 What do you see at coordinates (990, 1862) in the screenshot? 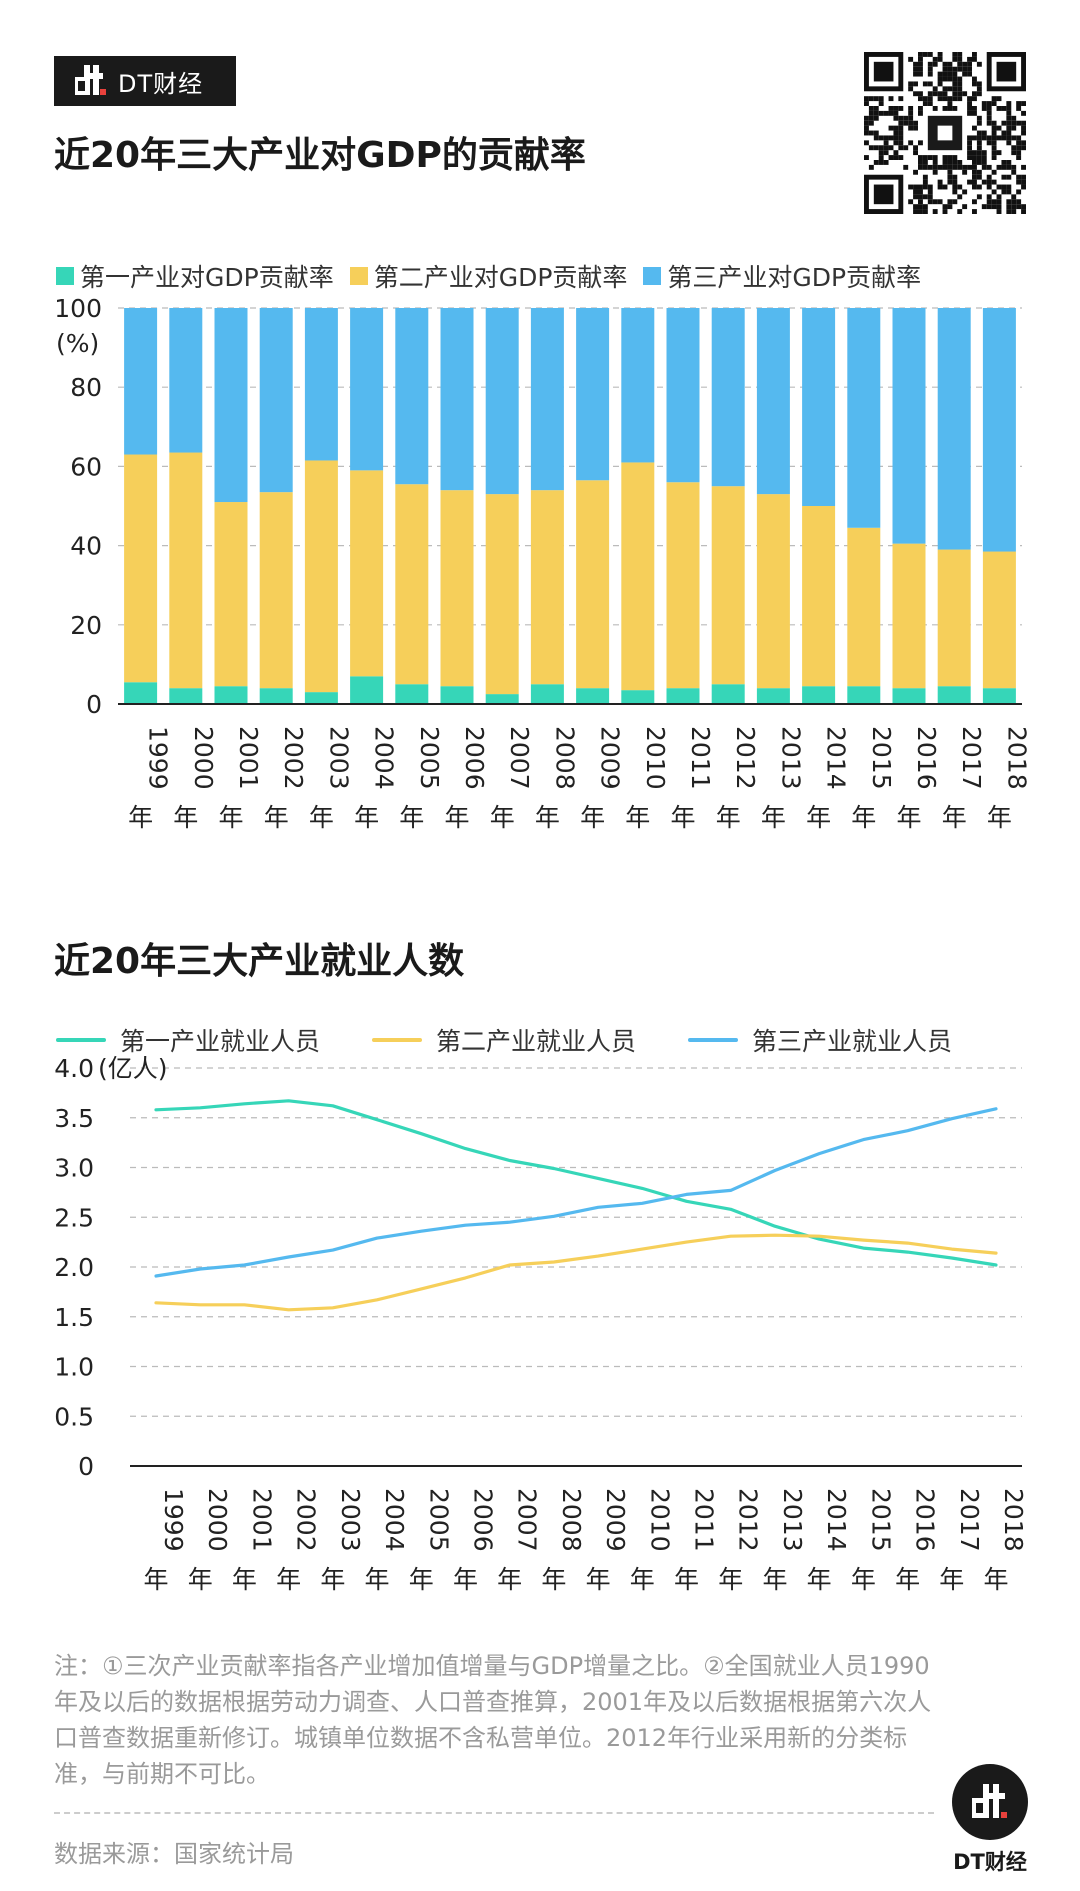
I see `footer-brand: DT财经` at bounding box center [990, 1862].